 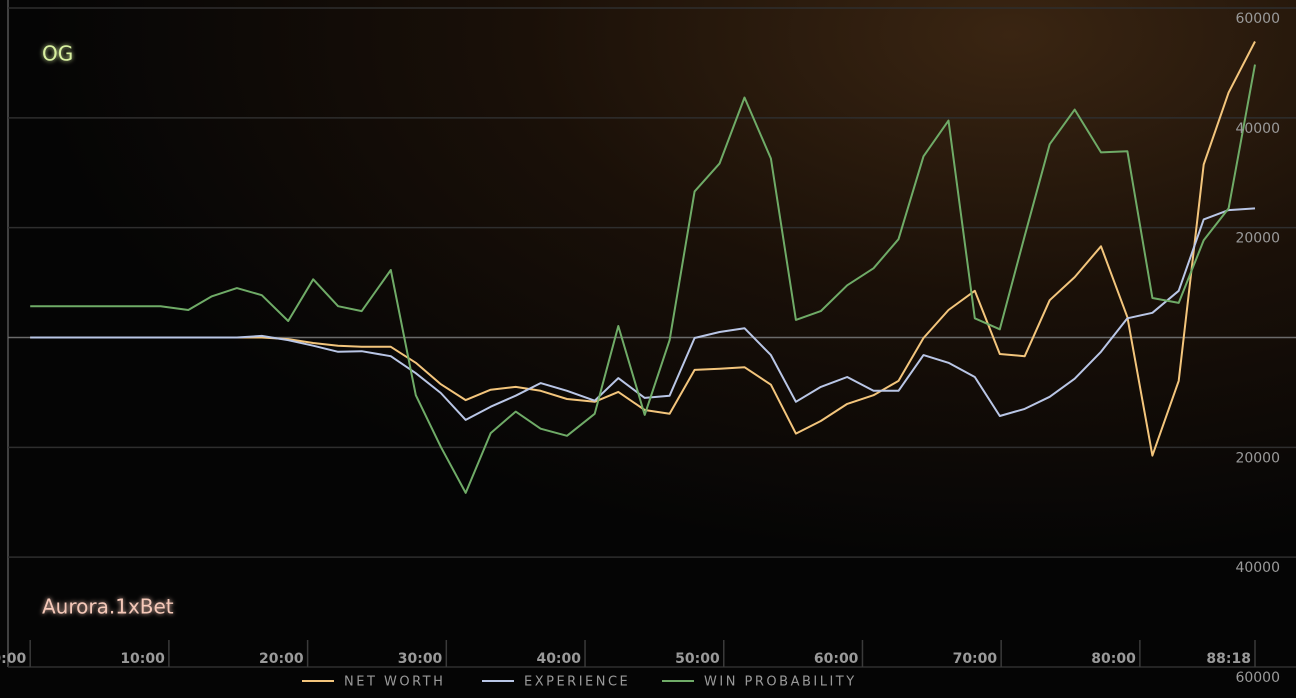 What do you see at coordinates (577, 682) in the screenshot?
I see `legend-label: EXPERIENCE` at bounding box center [577, 682].